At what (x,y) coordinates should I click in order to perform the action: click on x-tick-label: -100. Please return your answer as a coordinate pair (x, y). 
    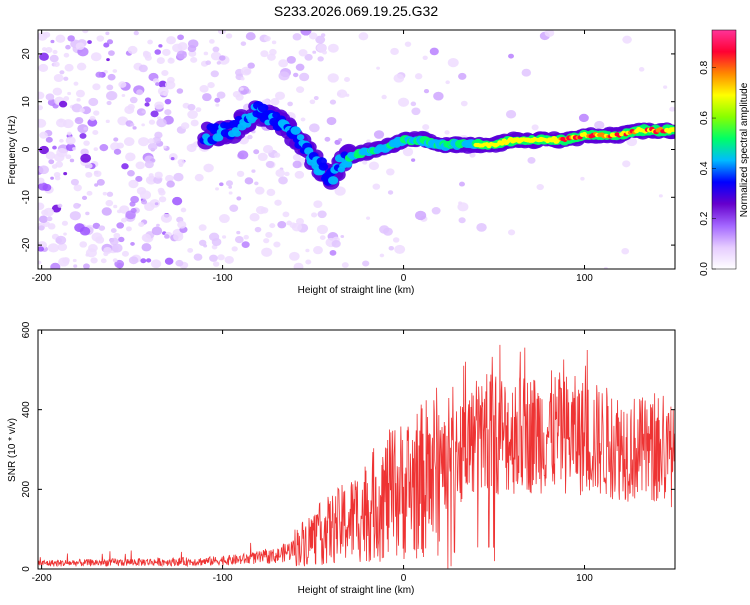
    Looking at the image, I should click on (223, 578).